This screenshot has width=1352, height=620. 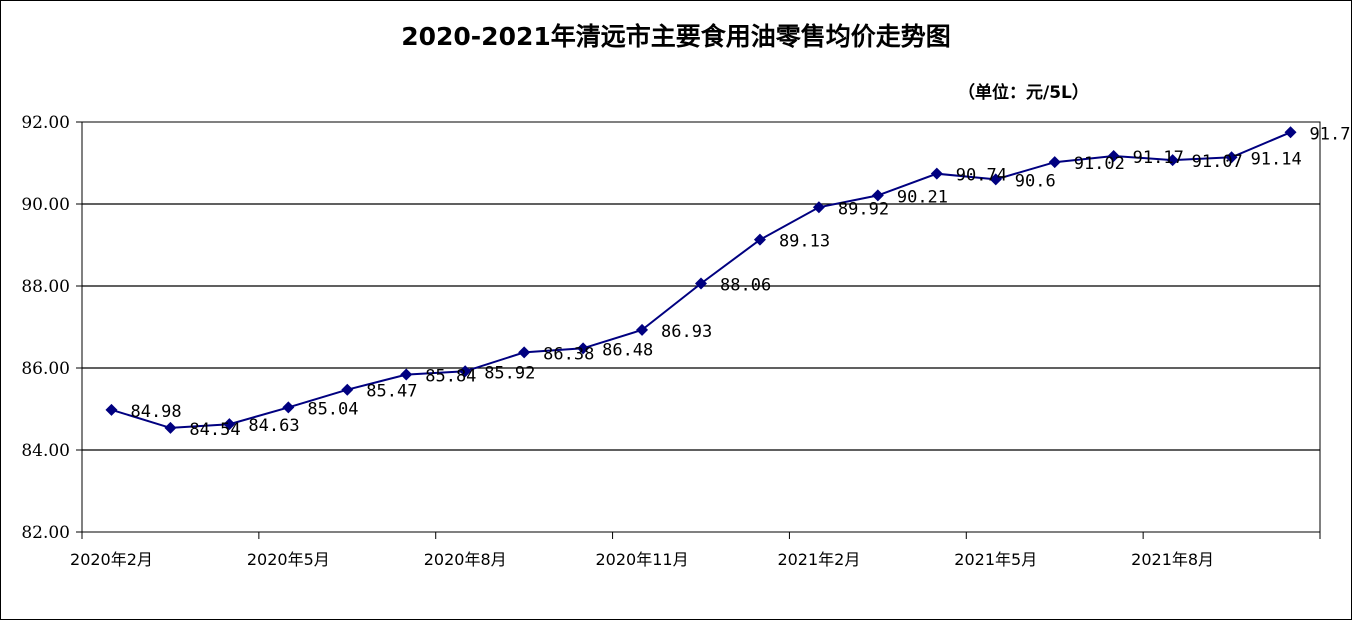 I want to click on data-label: 86.93, so click(x=686, y=332).